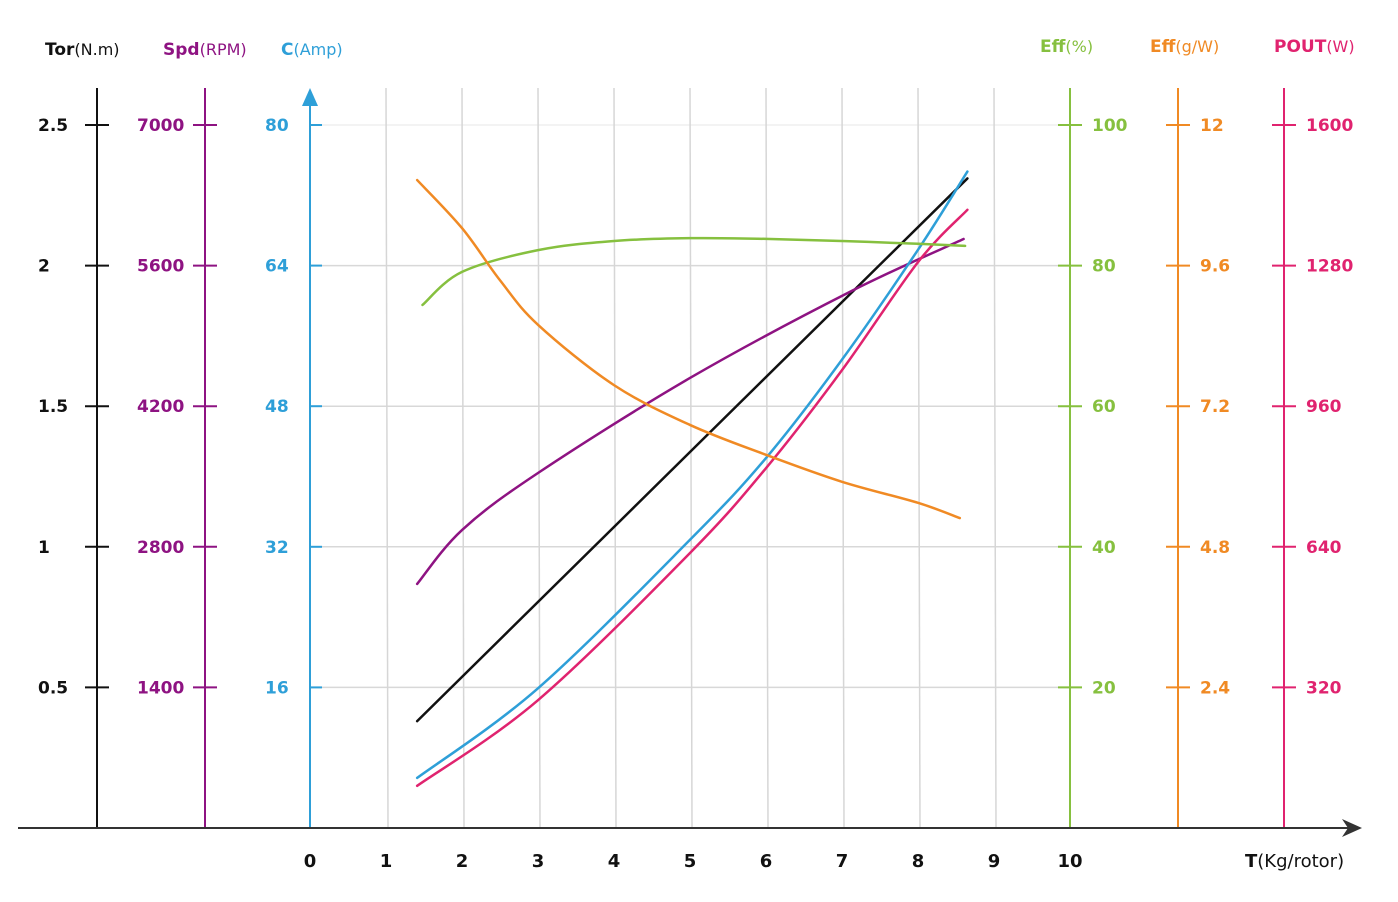 The image size is (1398, 902). What do you see at coordinates (160, 688) in the screenshot?
I see `tick-label-spd: 1400` at bounding box center [160, 688].